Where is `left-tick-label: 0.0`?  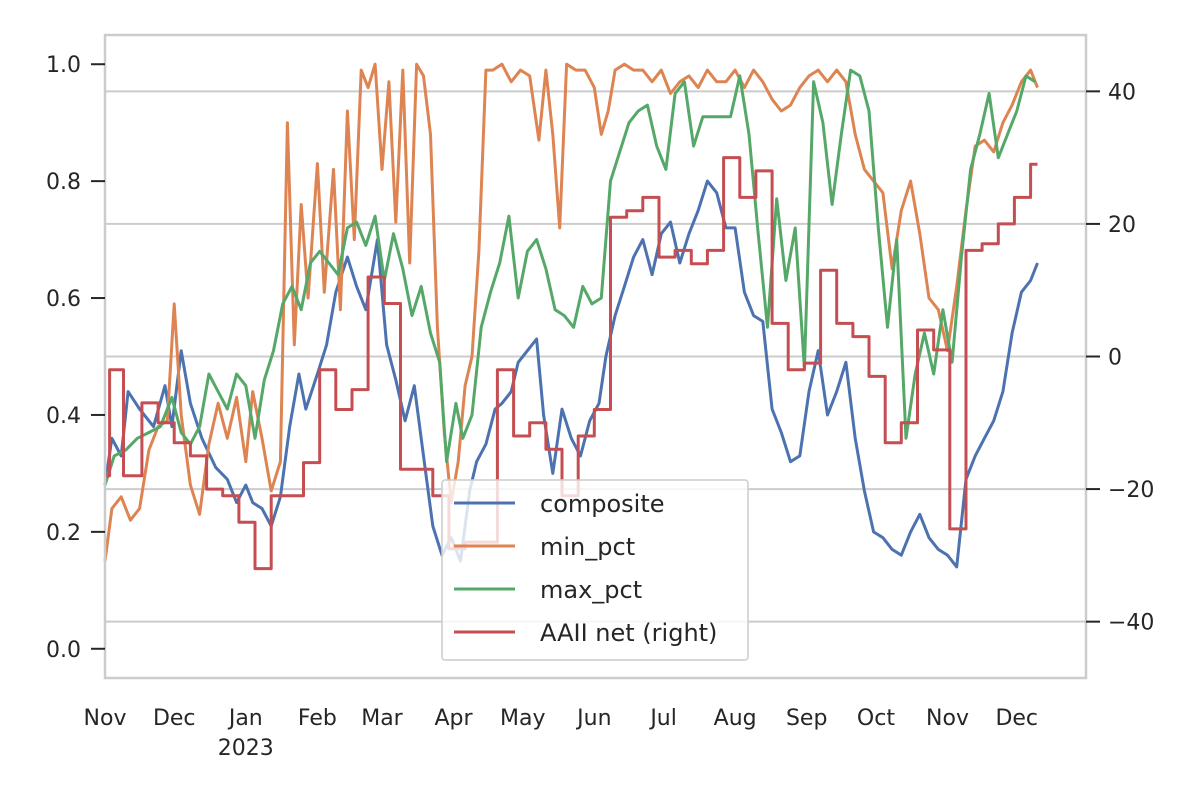 left-tick-label: 0.0 is located at coordinates (63, 650).